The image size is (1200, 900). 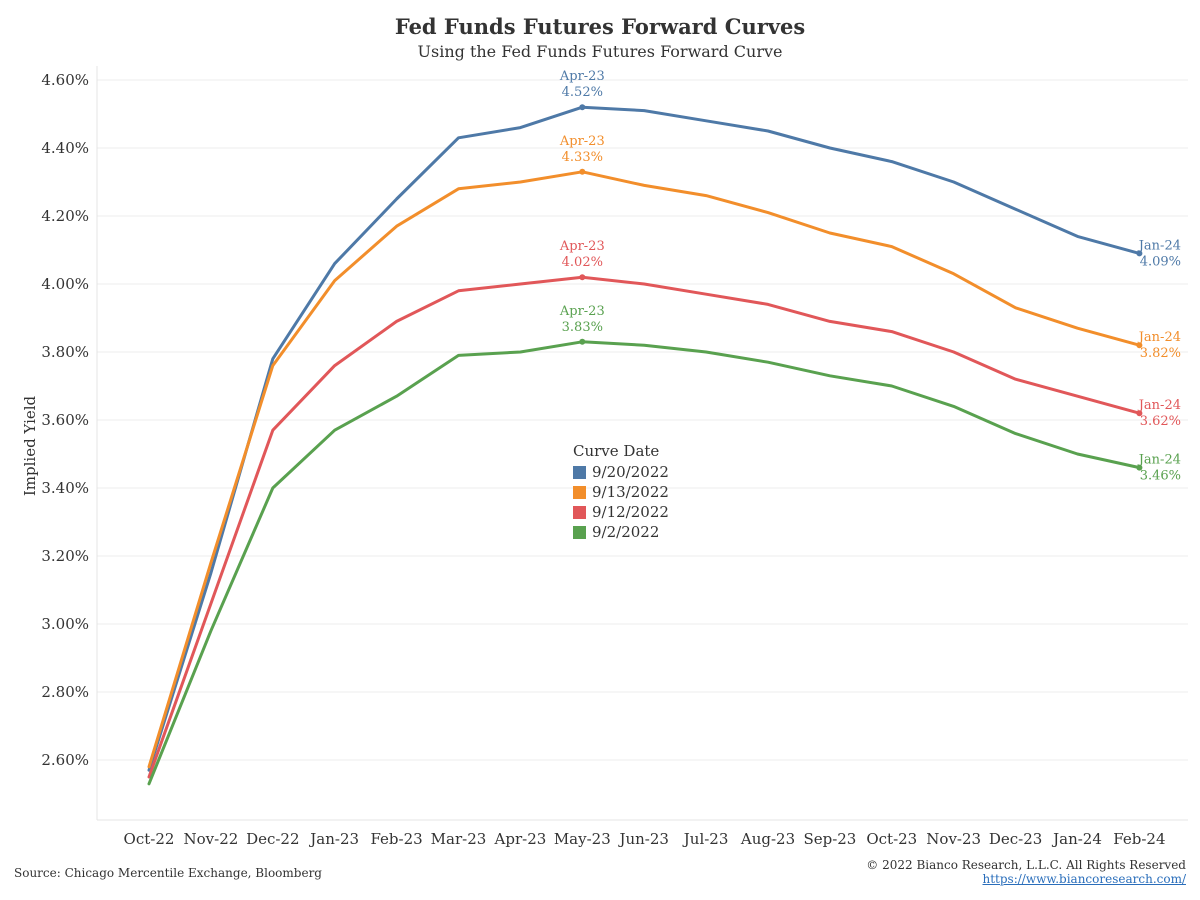 I want to click on legend-item: 9/12/2022, so click(x=621, y=512).